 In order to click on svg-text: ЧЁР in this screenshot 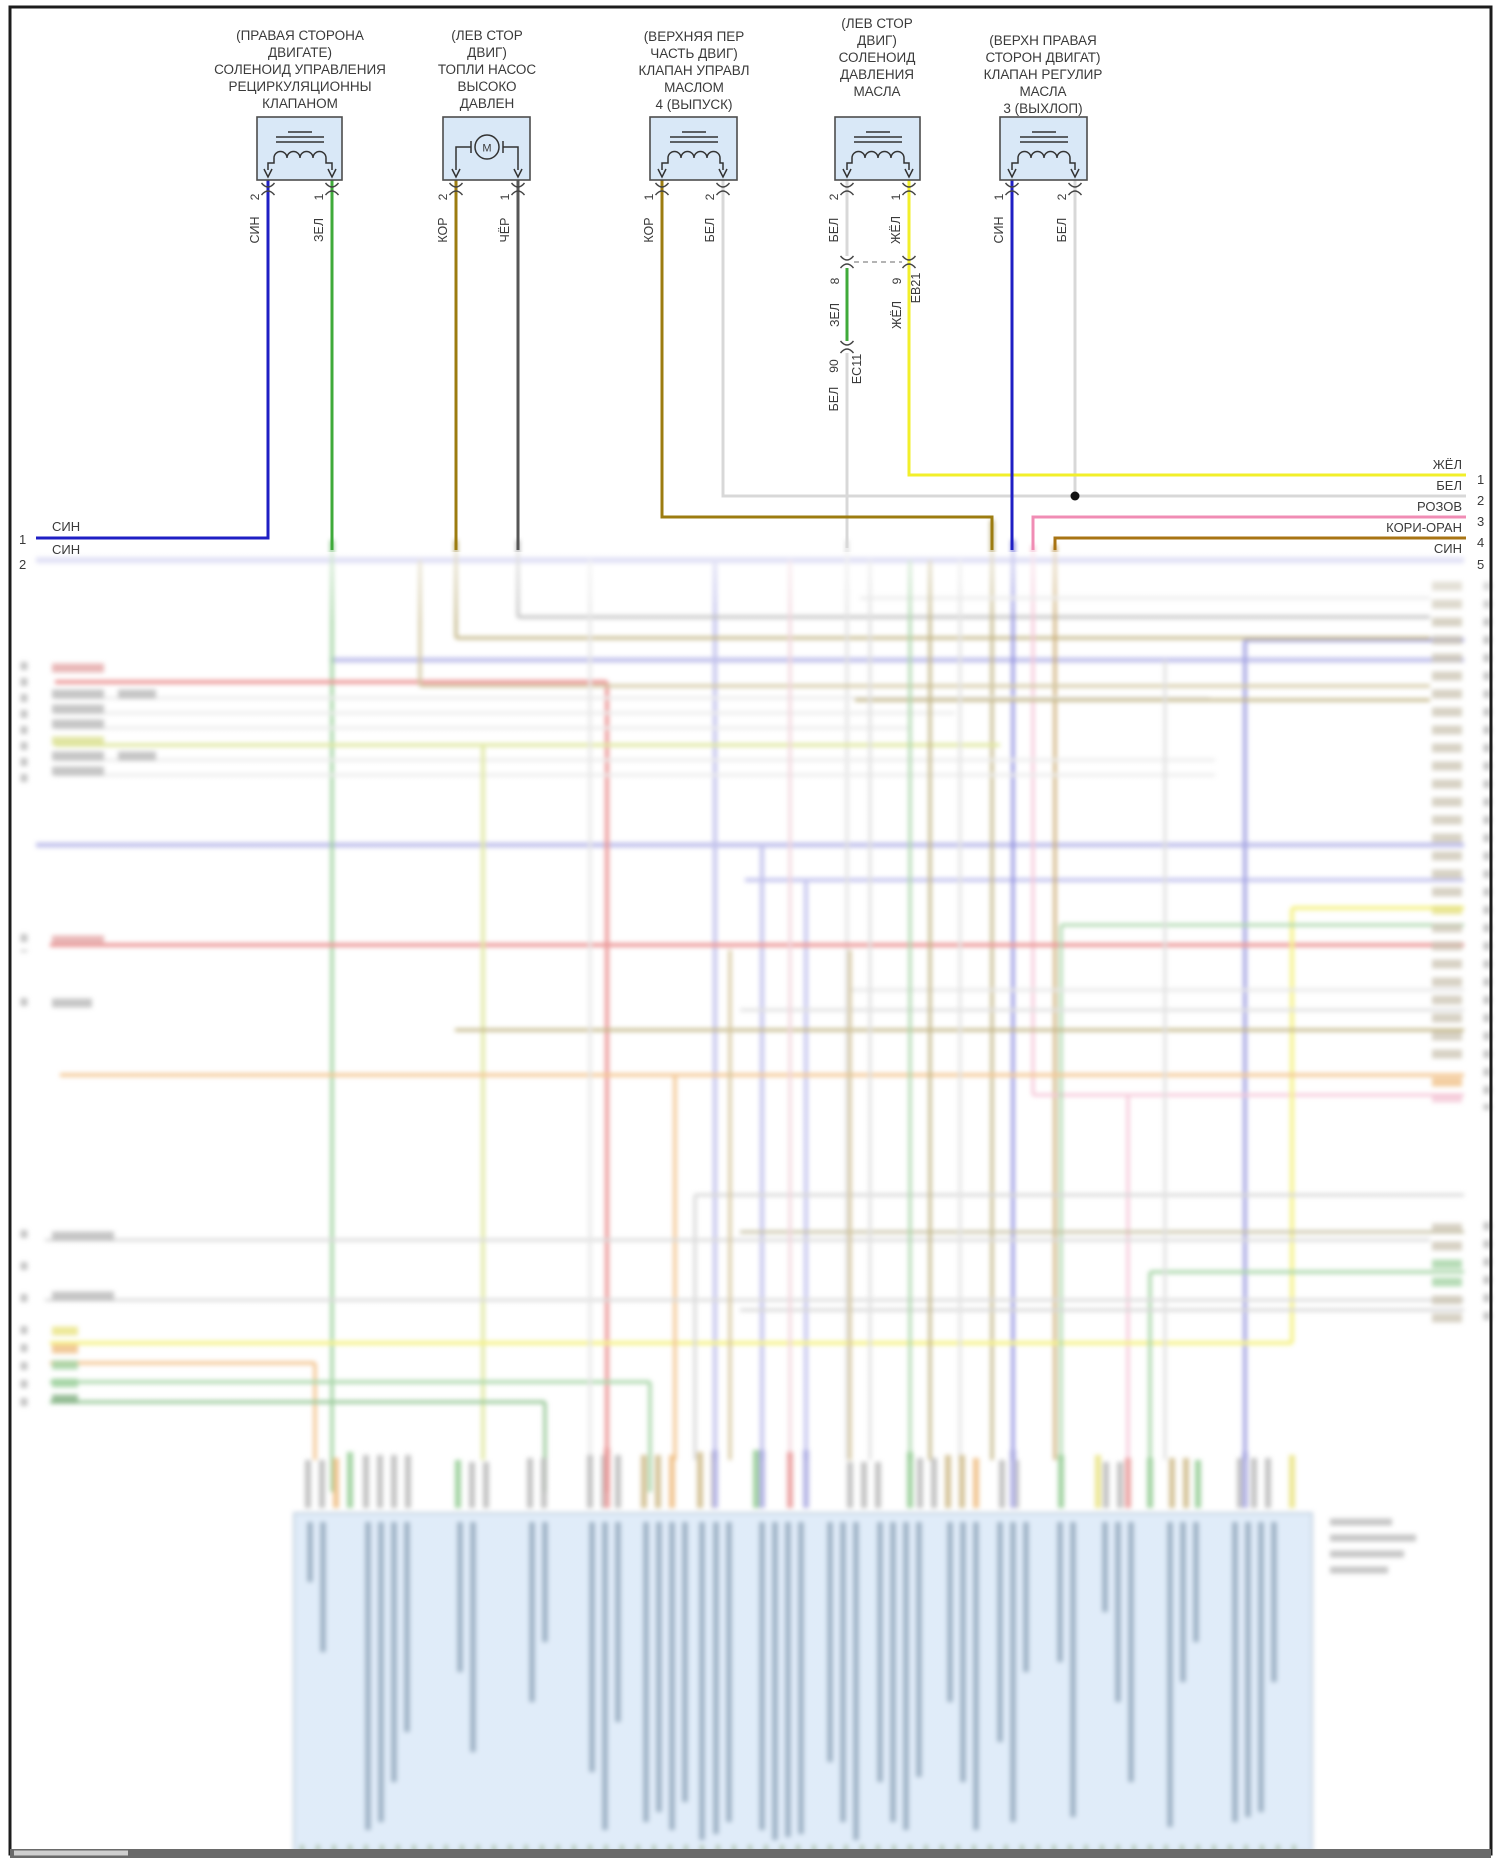, I will do `click(505, 229)`.